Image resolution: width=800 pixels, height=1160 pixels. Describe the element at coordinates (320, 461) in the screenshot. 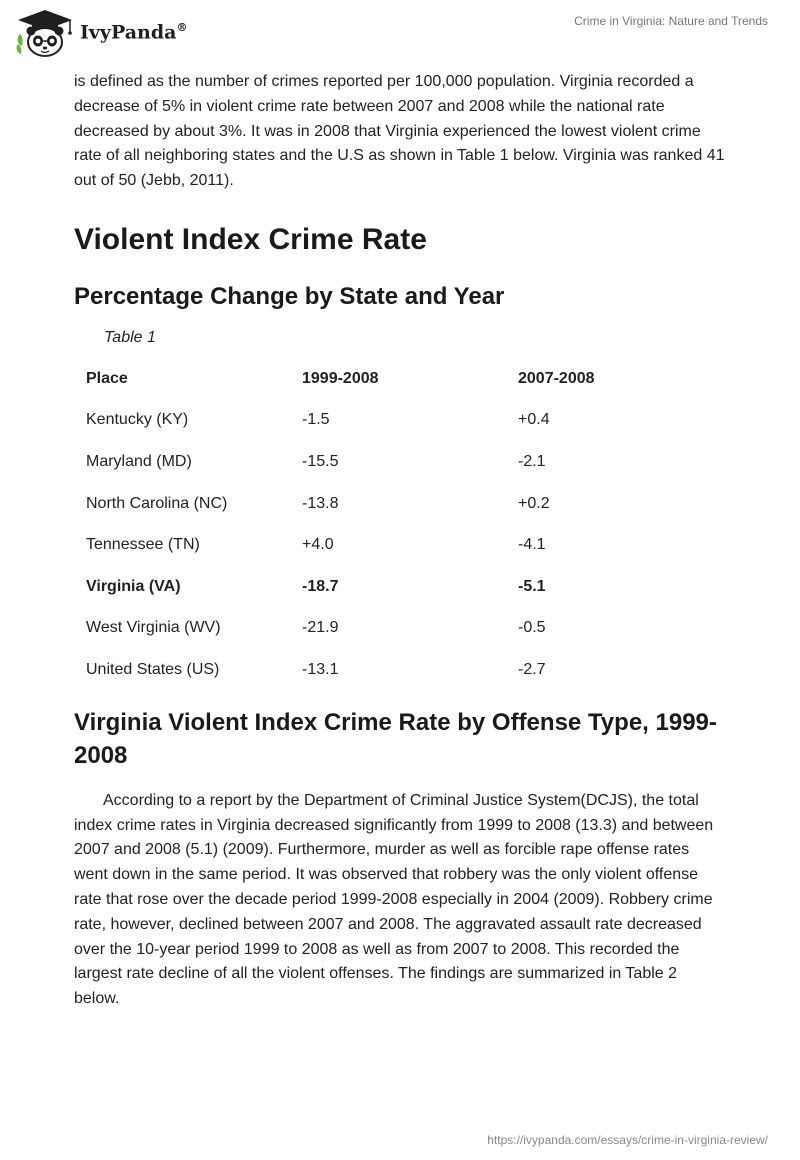

I see `cell-1999-2008: -15.5` at that location.